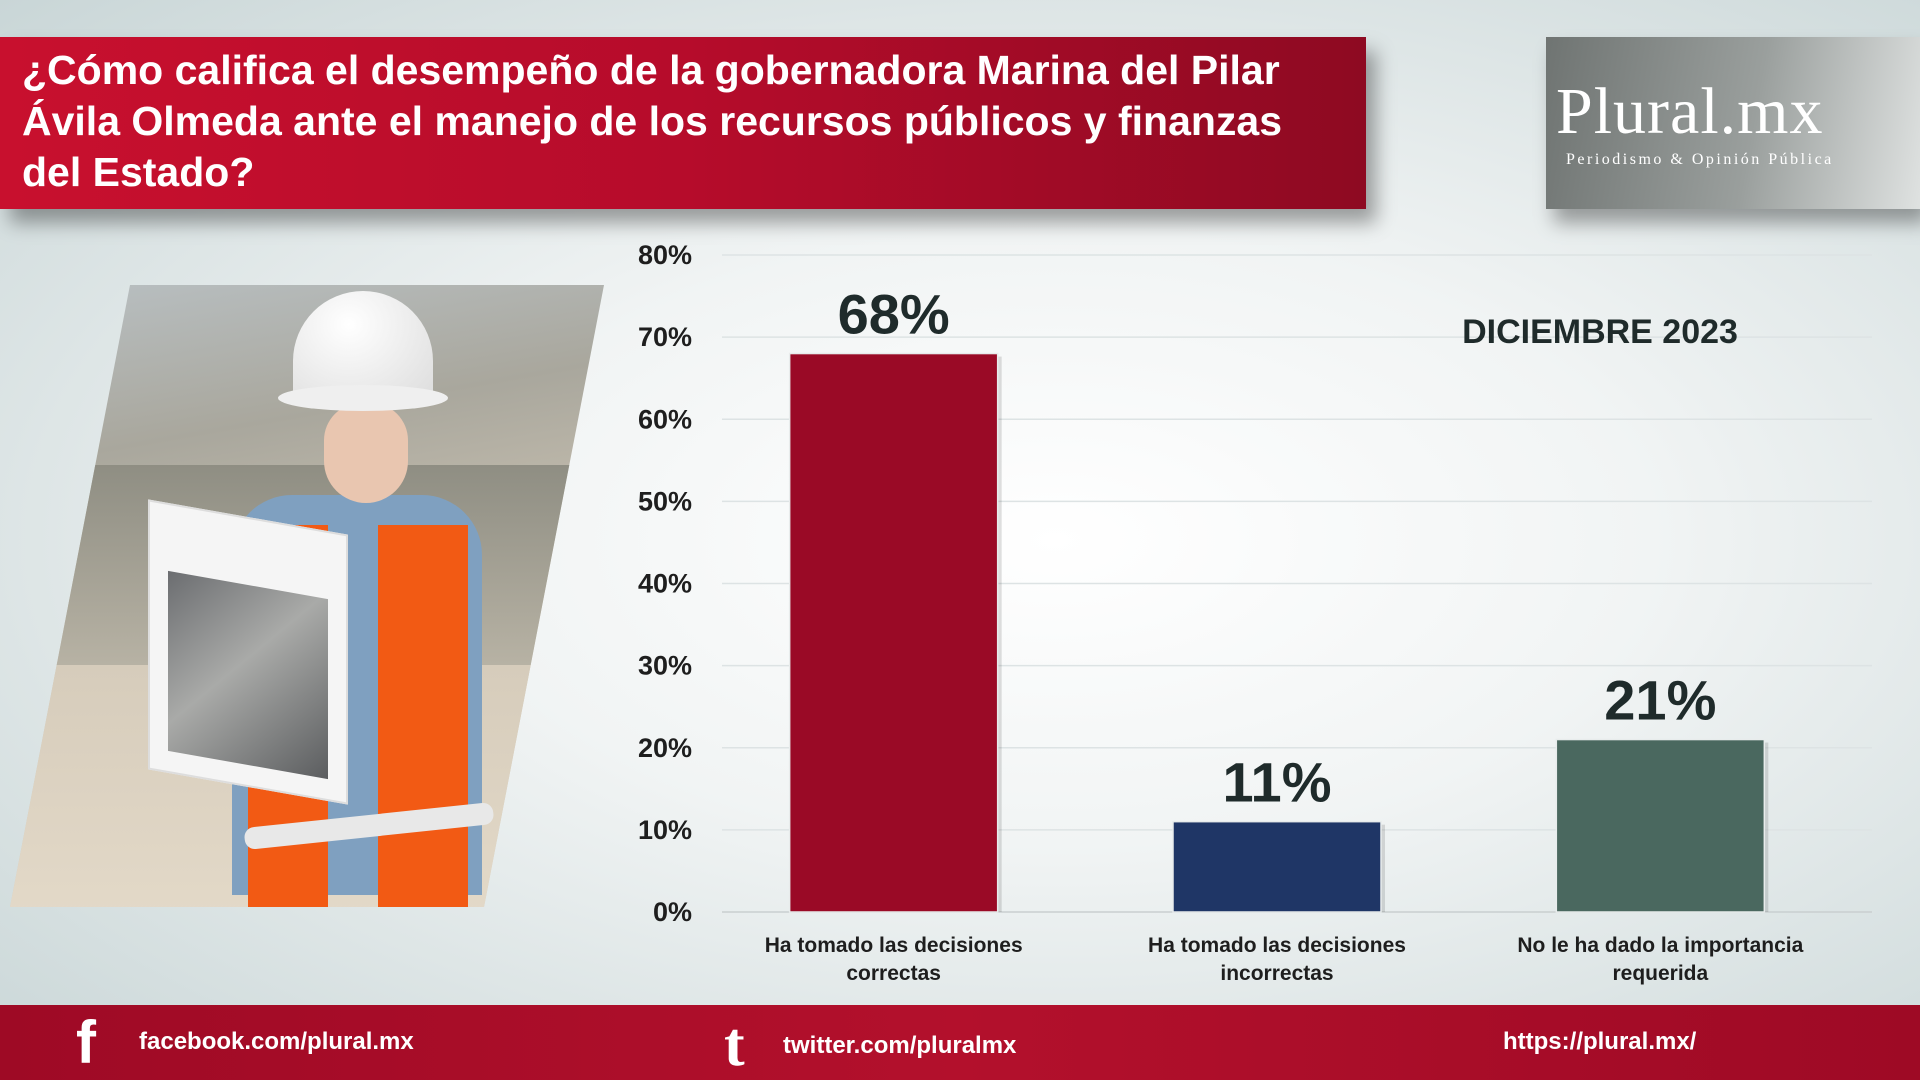 The height and width of the screenshot is (1080, 1920). What do you see at coordinates (1660, 700) in the screenshot?
I see `data-label: 21%` at bounding box center [1660, 700].